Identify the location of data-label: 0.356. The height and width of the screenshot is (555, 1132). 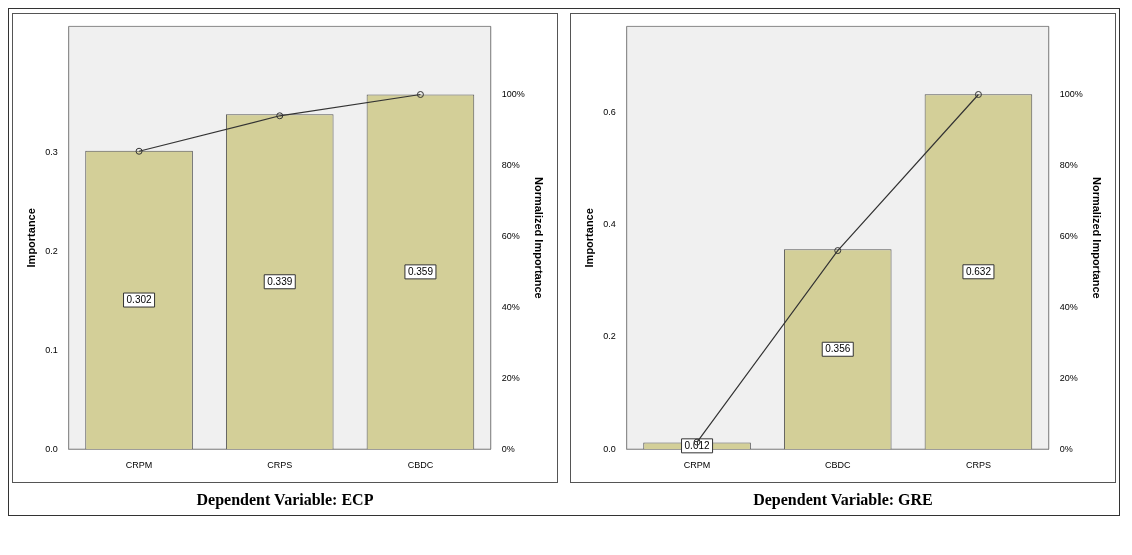
(838, 349).